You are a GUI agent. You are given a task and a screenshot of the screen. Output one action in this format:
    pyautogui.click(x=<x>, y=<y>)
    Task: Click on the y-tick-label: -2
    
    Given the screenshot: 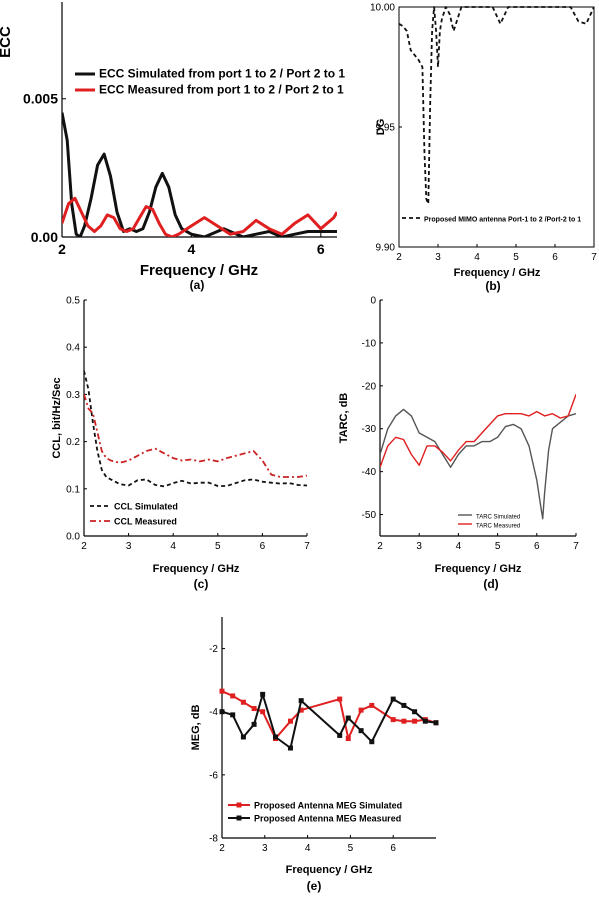 What is the action you would take?
    pyautogui.click(x=213, y=649)
    